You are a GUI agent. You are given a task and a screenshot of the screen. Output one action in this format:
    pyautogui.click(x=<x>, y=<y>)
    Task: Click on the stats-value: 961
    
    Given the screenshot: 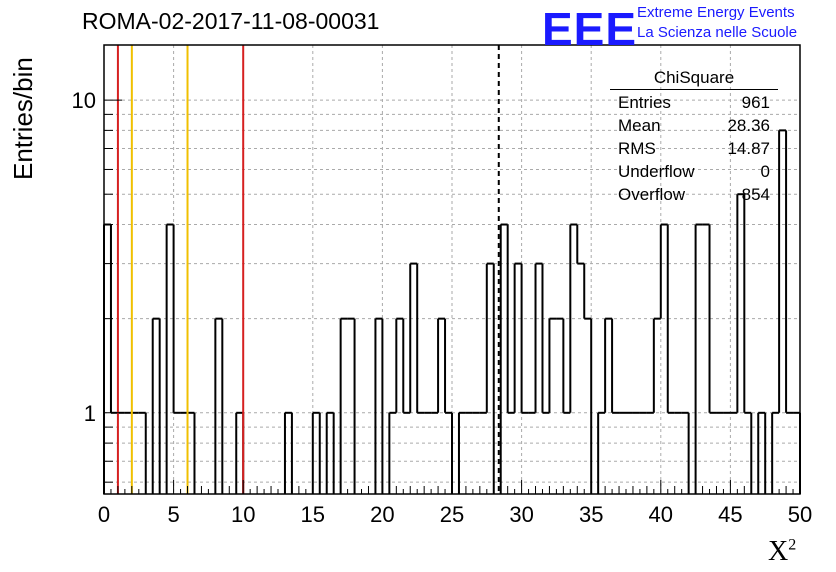 What is the action you would take?
    pyautogui.click(x=755, y=102)
    